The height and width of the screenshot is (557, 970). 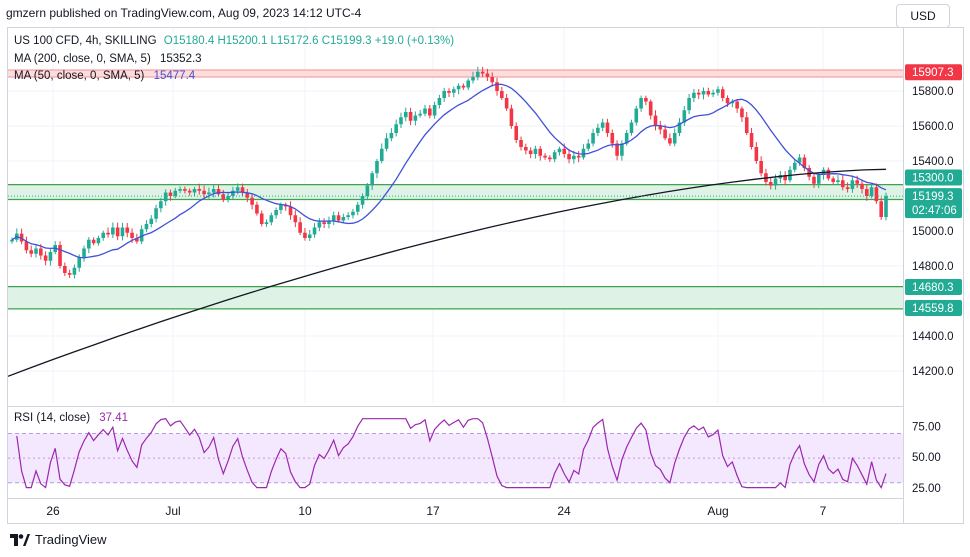 What do you see at coordinates (926, 489) in the screenshot?
I see `rsi-tick-label: 25.00` at bounding box center [926, 489].